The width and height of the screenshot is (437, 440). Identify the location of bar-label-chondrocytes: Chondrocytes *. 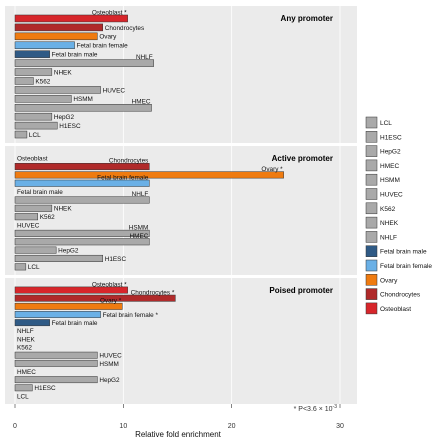
(153, 292).